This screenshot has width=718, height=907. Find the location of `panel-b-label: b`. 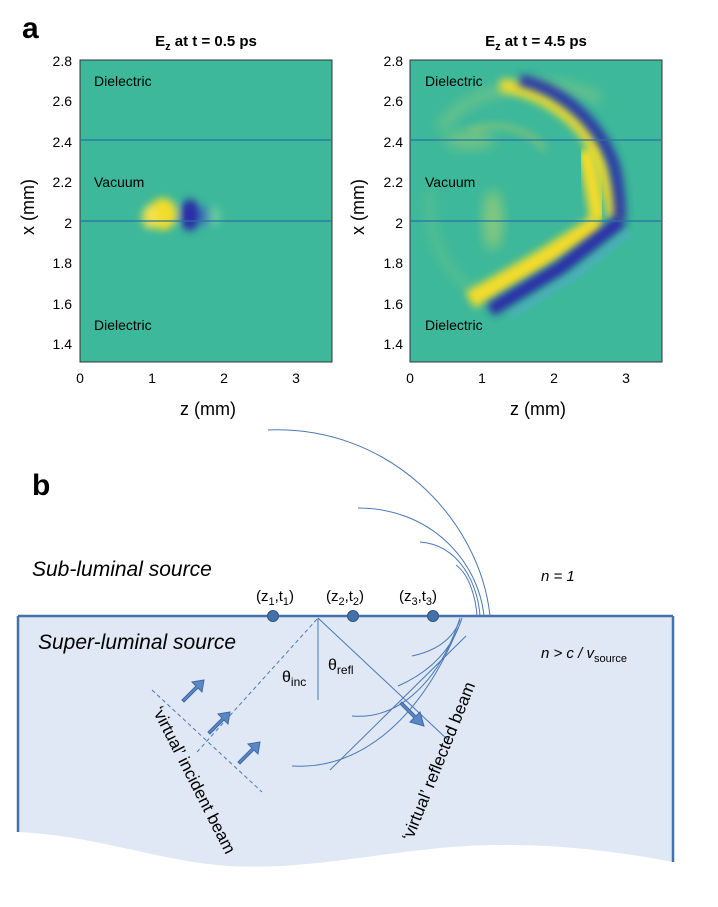

panel-b-label: b is located at coordinates (41, 485).